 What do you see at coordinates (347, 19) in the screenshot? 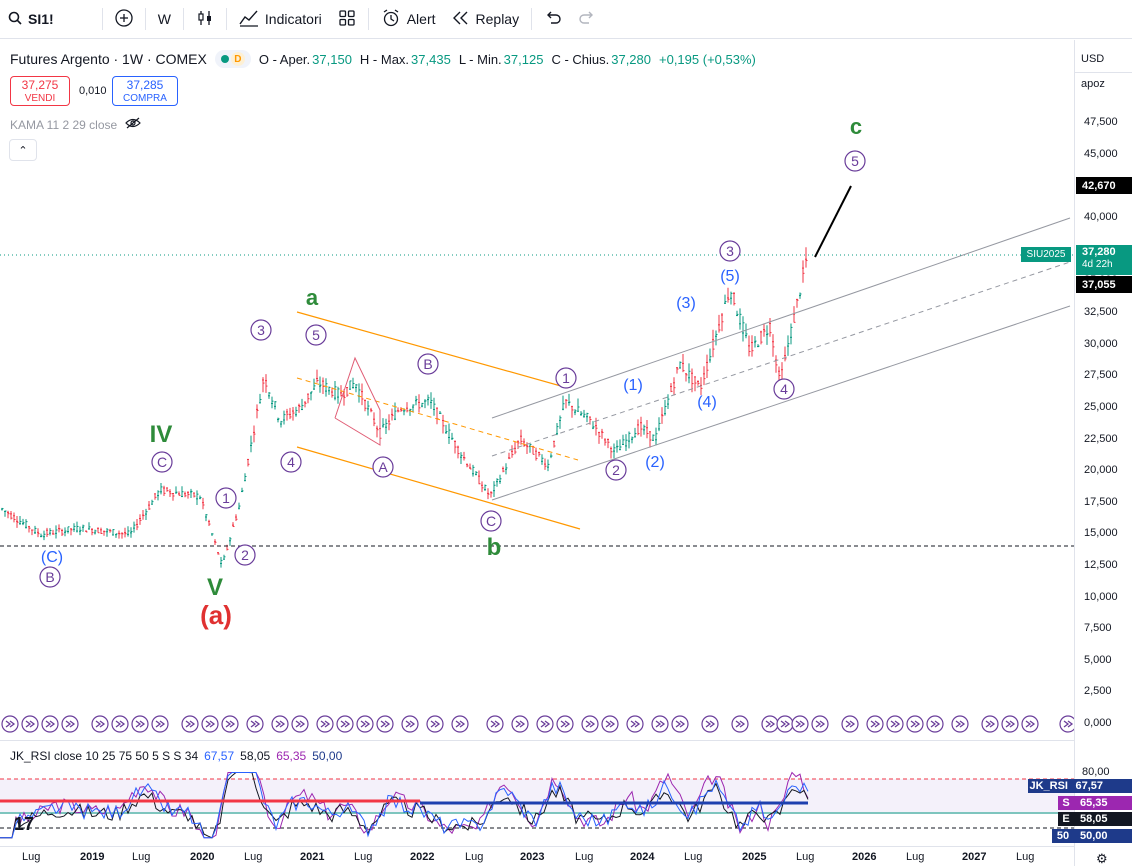
I see `layouts-button` at bounding box center [347, 19].